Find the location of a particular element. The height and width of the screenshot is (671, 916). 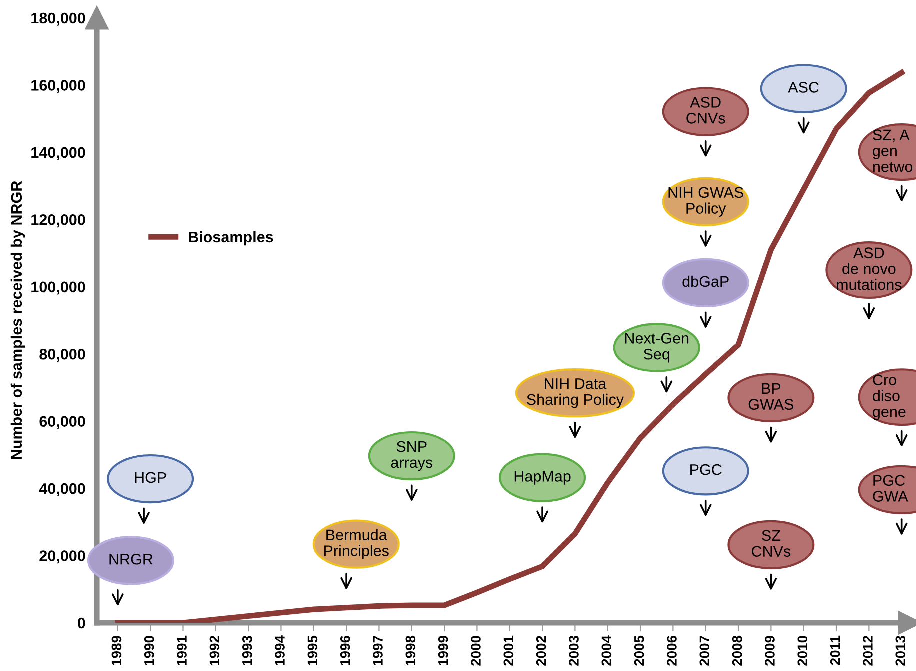

annotation: dbGaP is located at coordinates (705, 282).